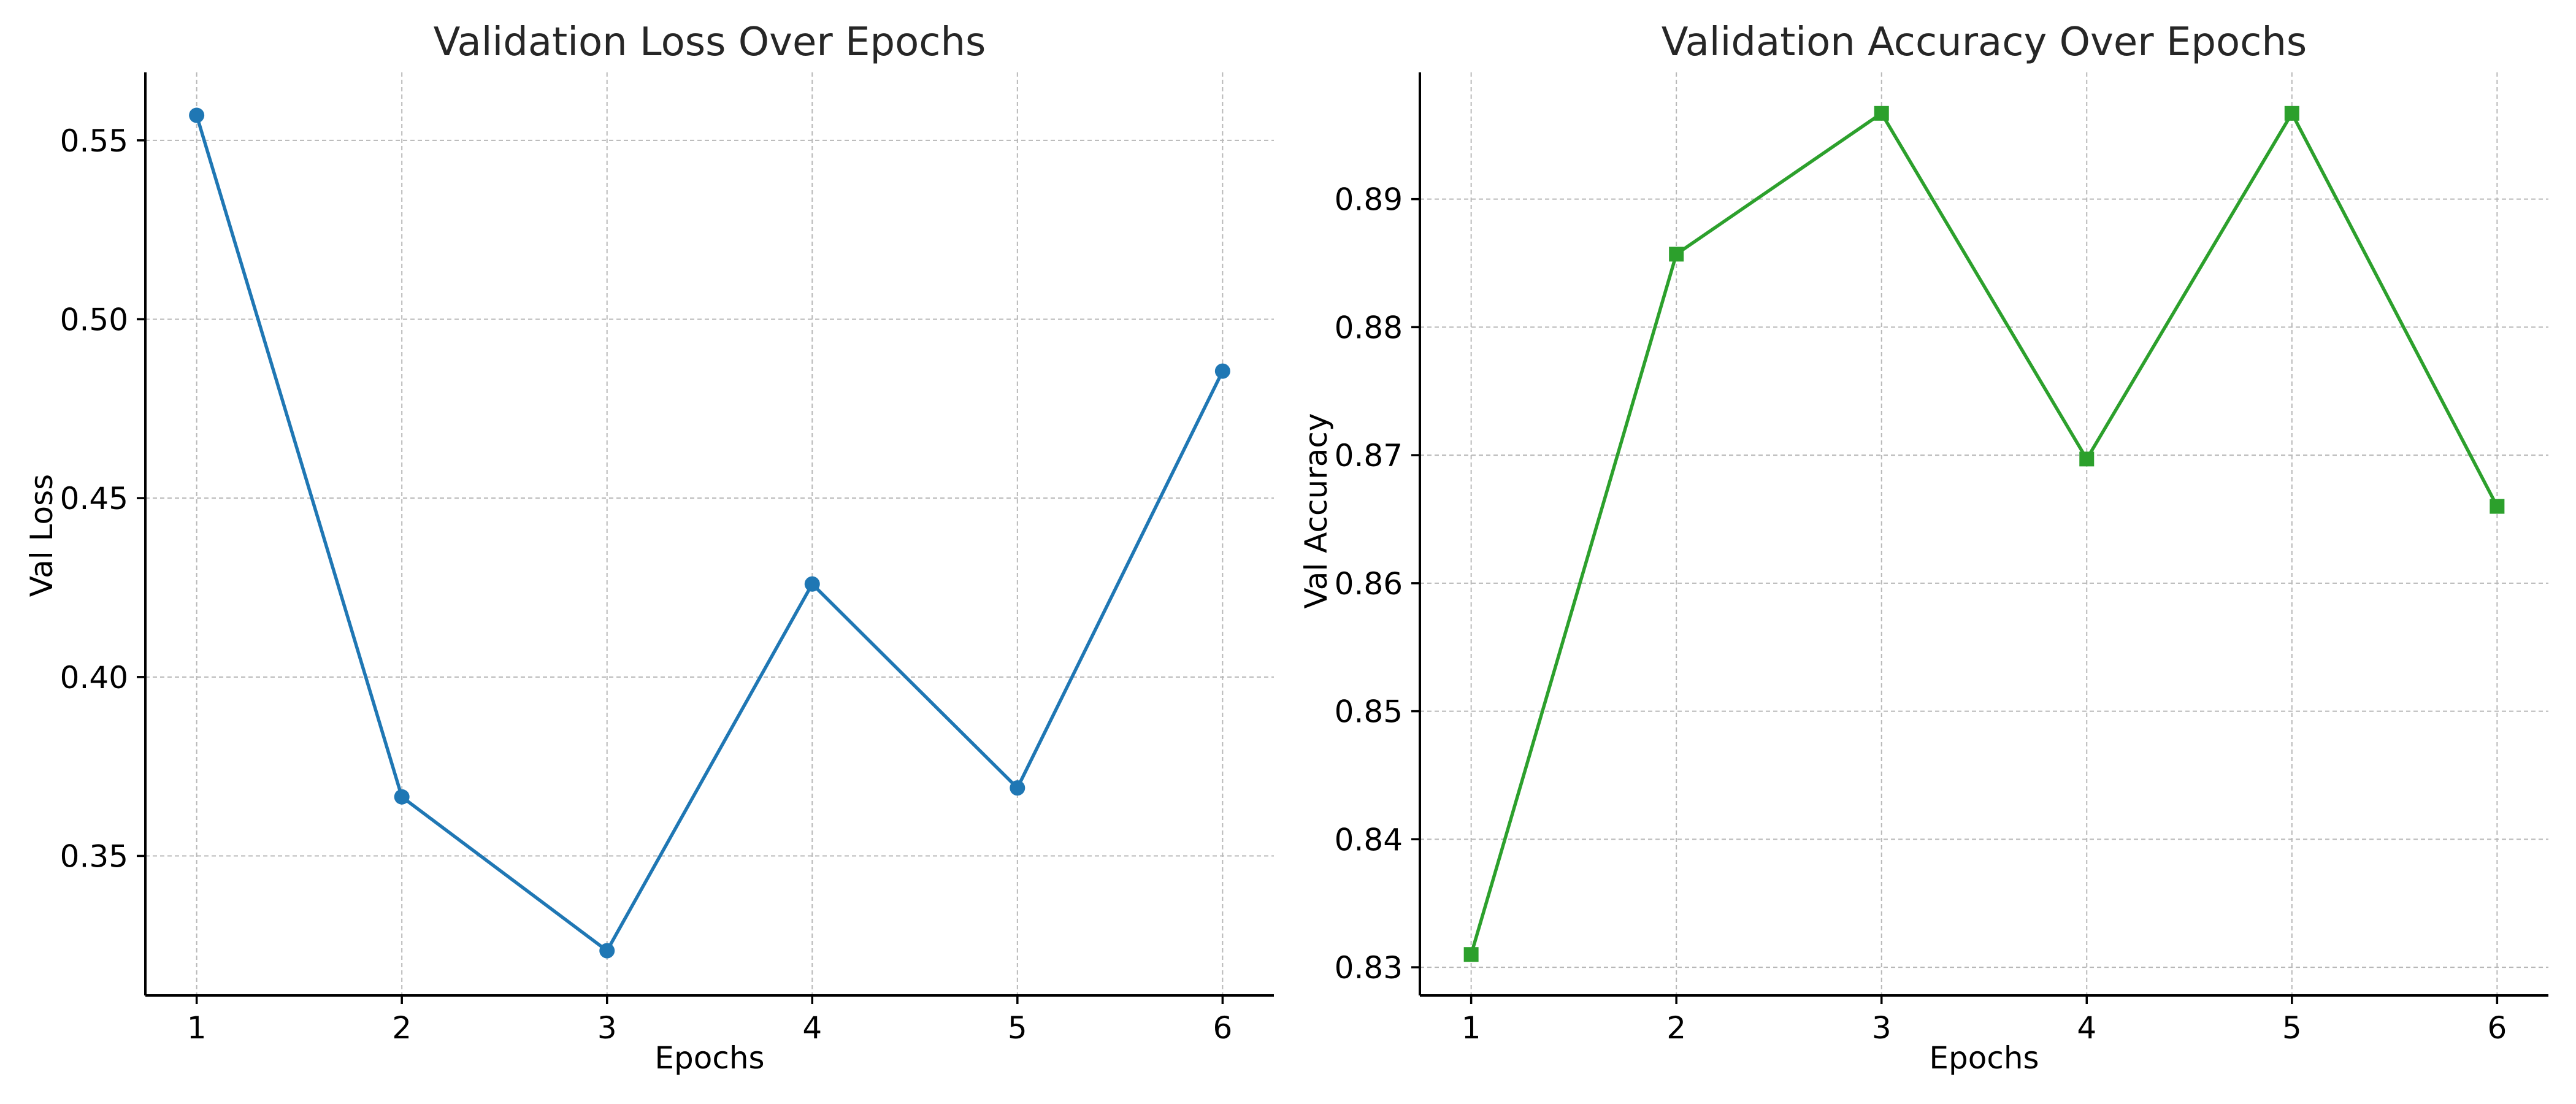  Describe the element at coordinates (94, 678) in the screenshot. I see `loss-chart-ytick-label: 0.40` at that location.